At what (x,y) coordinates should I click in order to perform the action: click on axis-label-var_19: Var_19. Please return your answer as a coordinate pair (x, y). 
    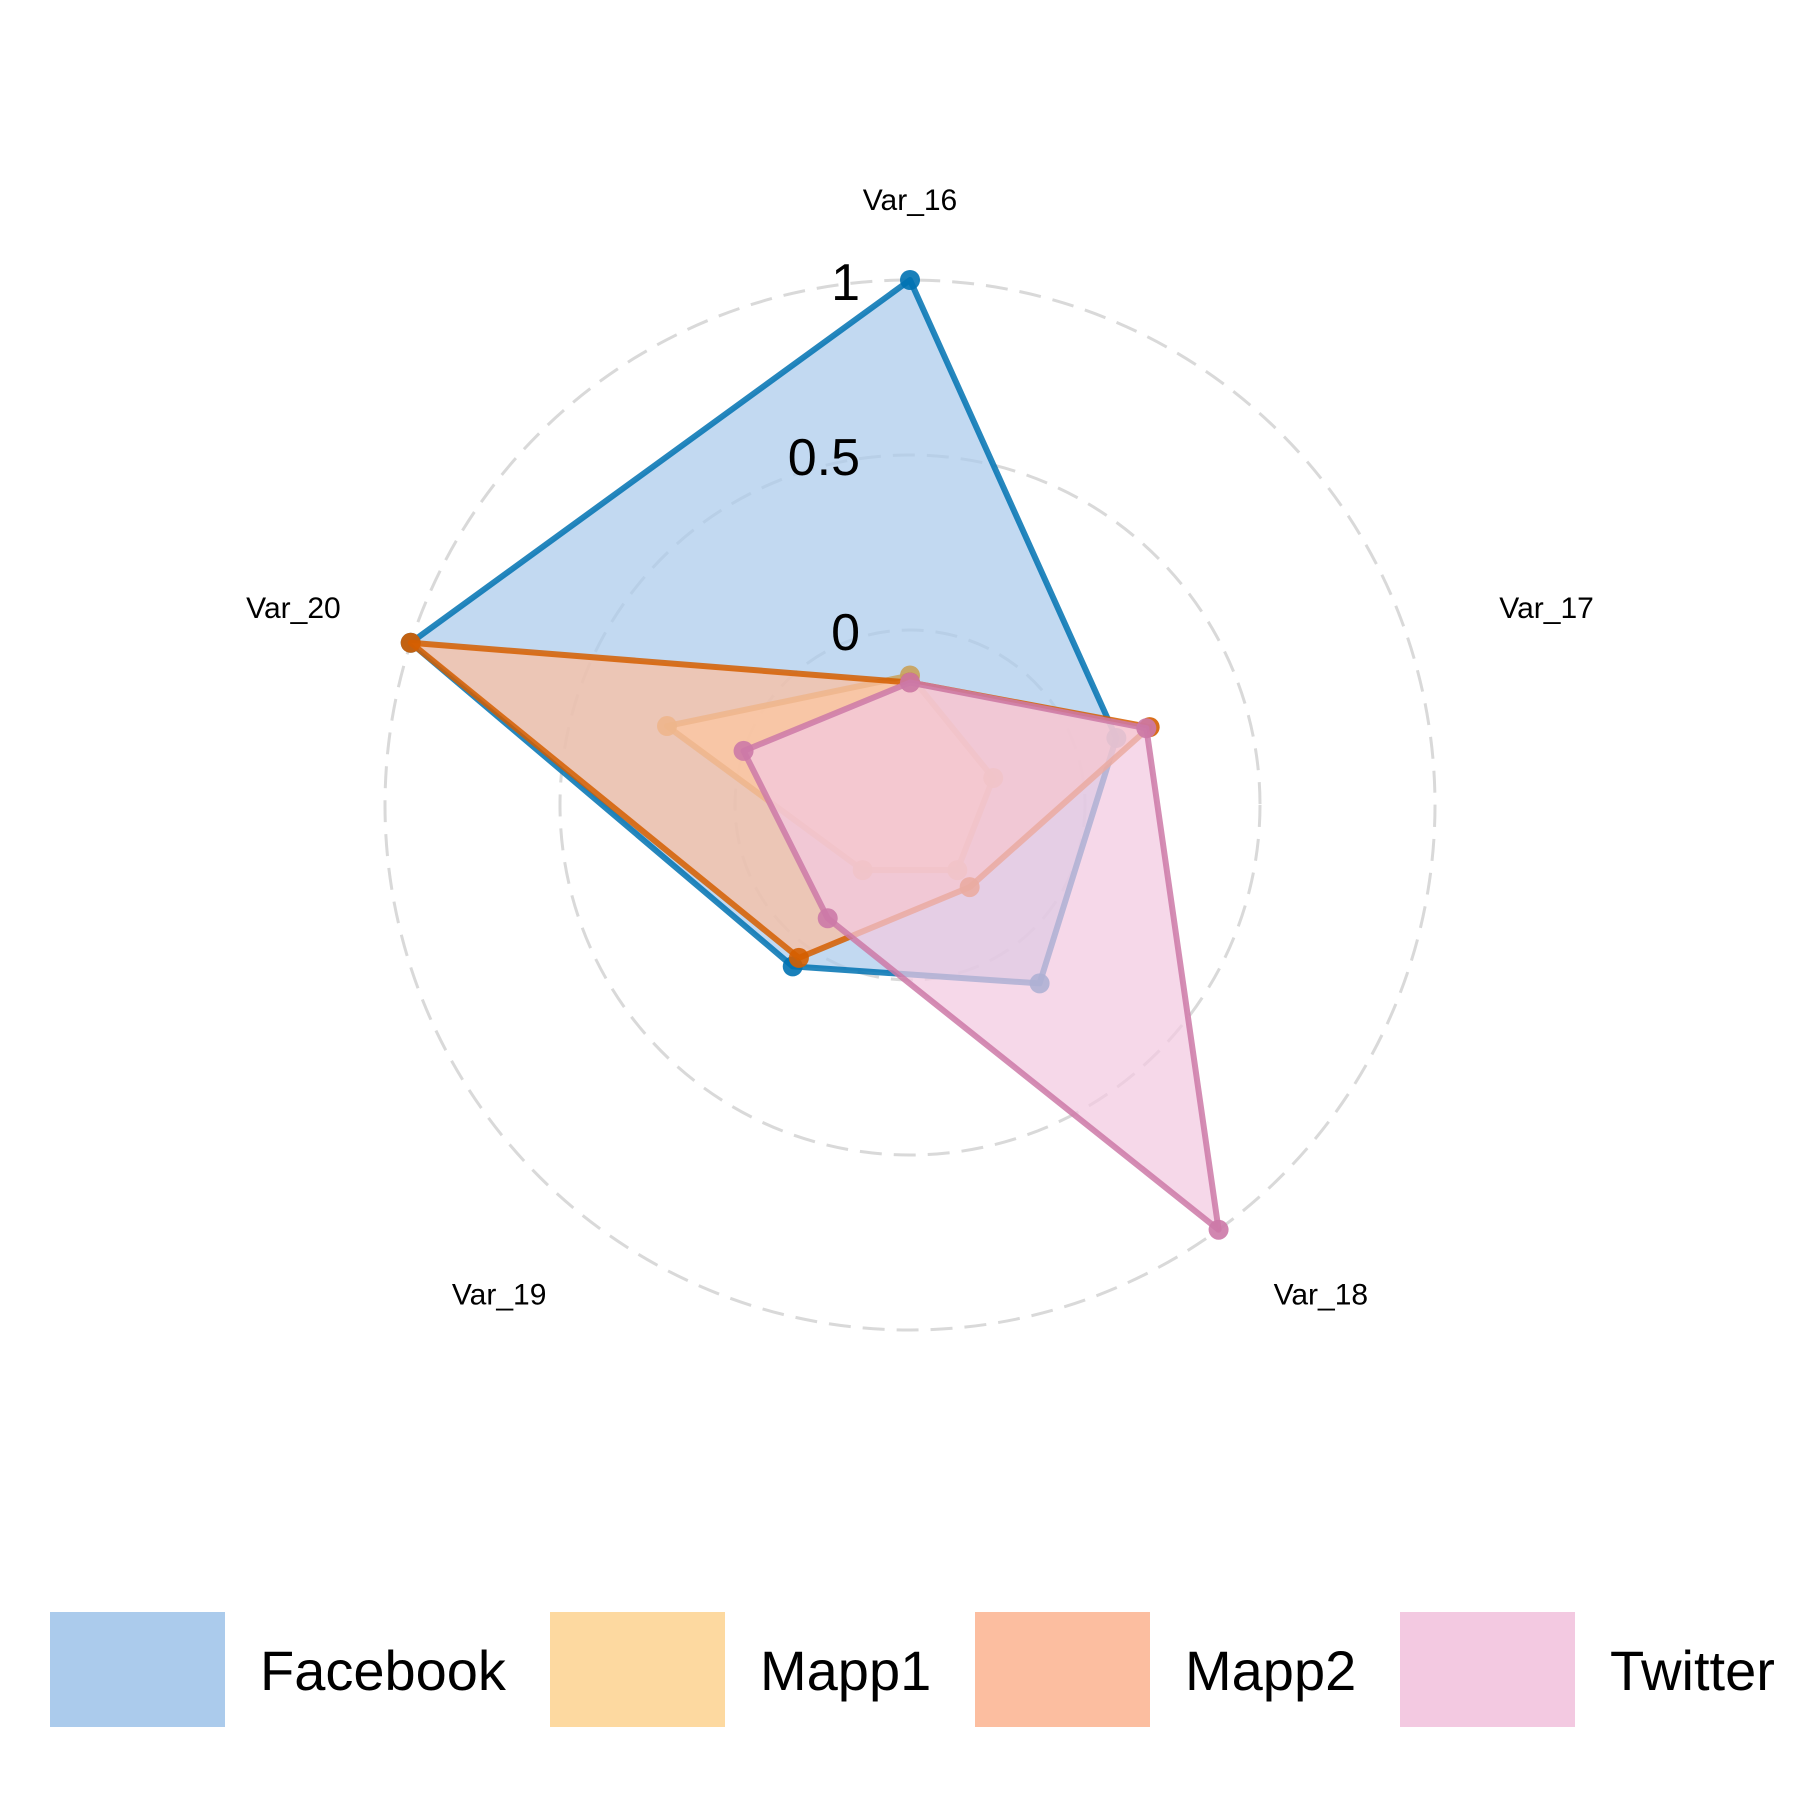
    Looking at the image, I should click on (499, 1295).